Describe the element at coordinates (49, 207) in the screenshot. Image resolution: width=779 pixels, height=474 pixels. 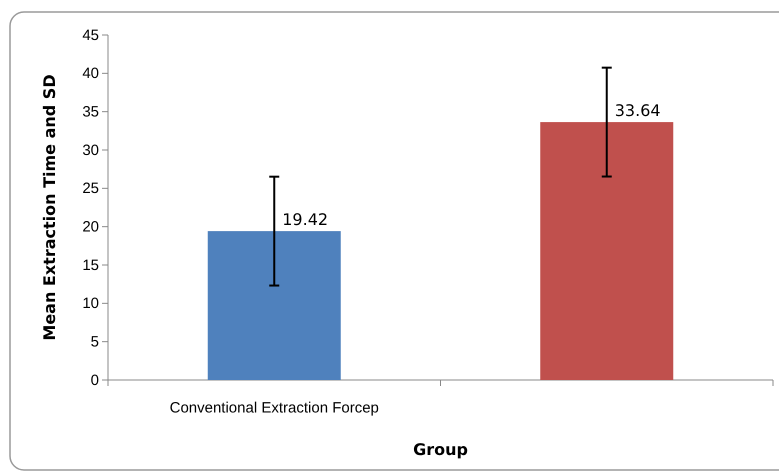
I see `y-axis-title: Mean Extraction Time and SD` at that location.